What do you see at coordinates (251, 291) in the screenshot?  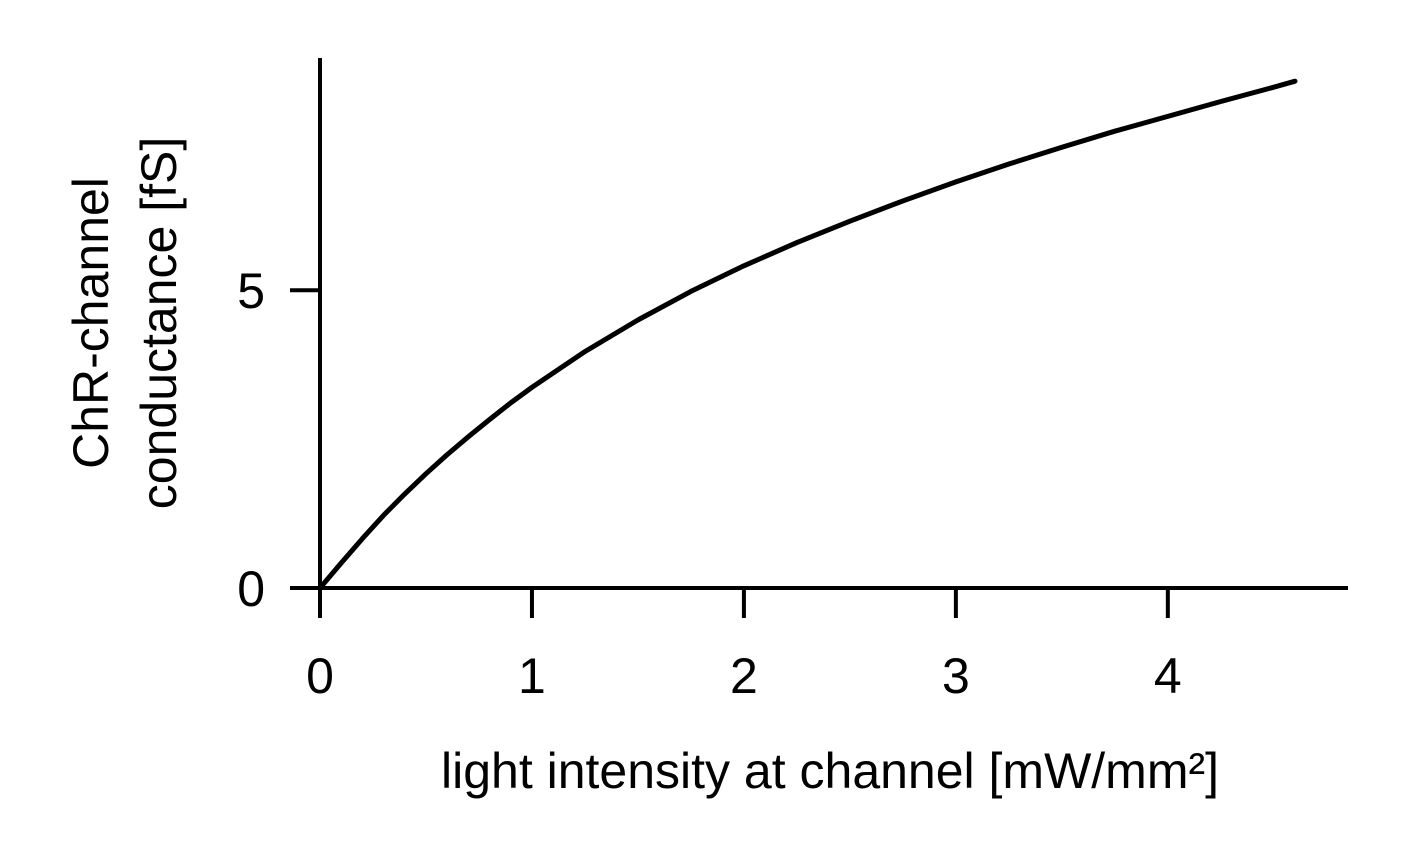 I see `y-tick-label: 5` at bounding box center [251, 291].